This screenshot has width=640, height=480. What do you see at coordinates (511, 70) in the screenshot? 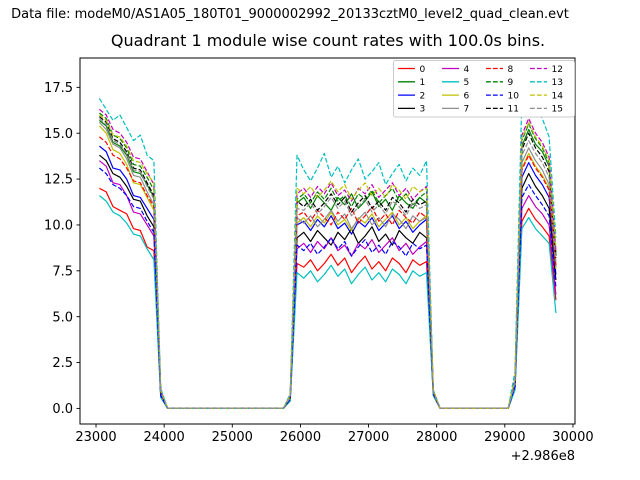
I see `legend-label: 8` at bounding box center [511, 70].